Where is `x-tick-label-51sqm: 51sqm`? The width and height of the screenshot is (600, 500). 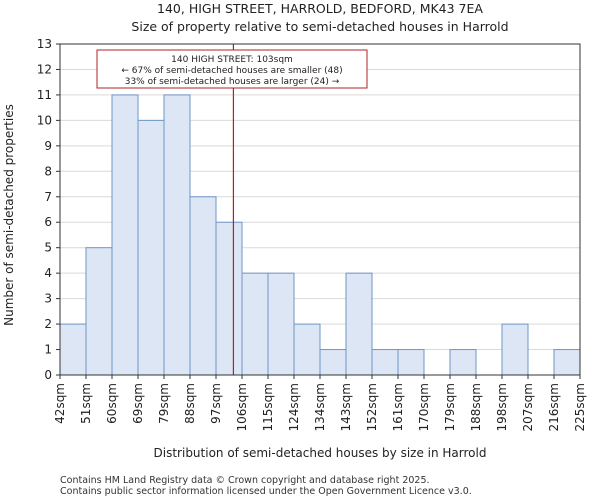 x-tick-label-51sqm: 51sqm is located at coordinates (86, 403).